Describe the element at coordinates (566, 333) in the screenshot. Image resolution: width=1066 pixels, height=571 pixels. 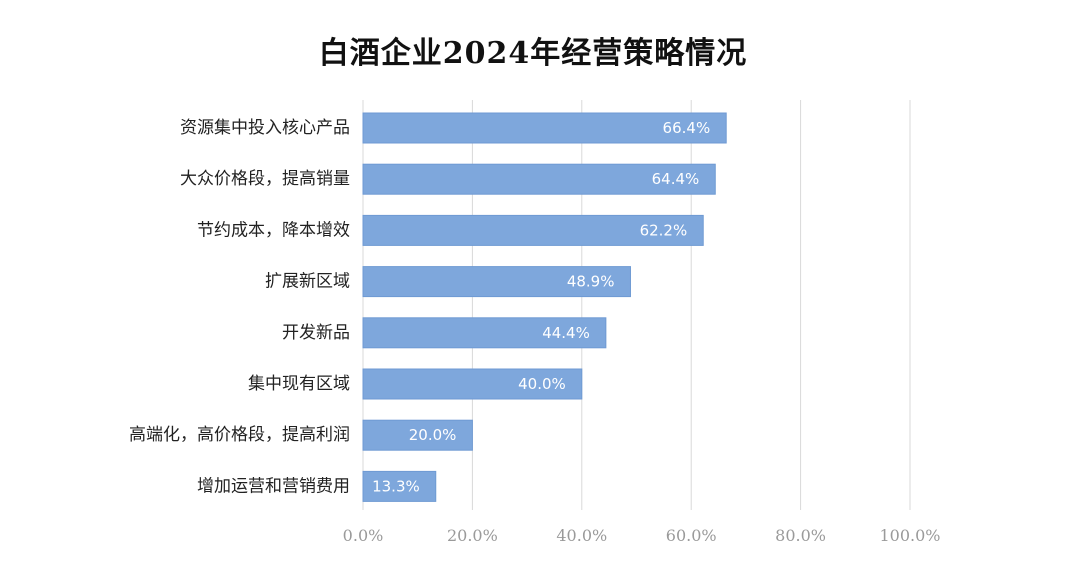
I see `data-label: 44.4%` at that location.